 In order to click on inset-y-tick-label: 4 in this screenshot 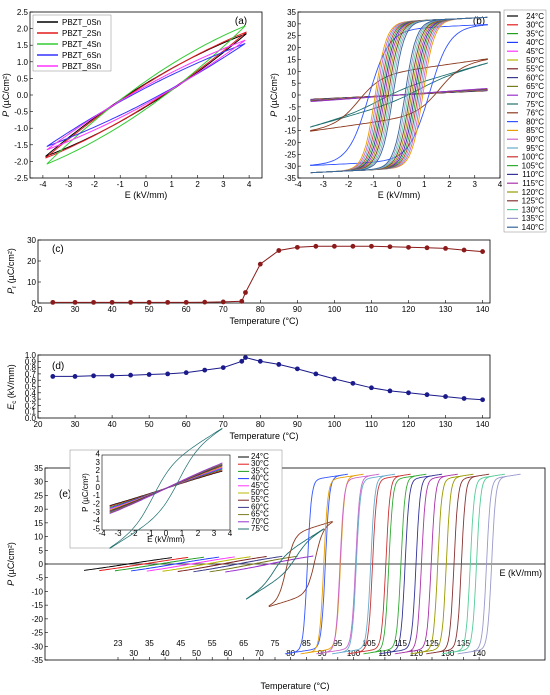, I will do `click(98, 454)`.